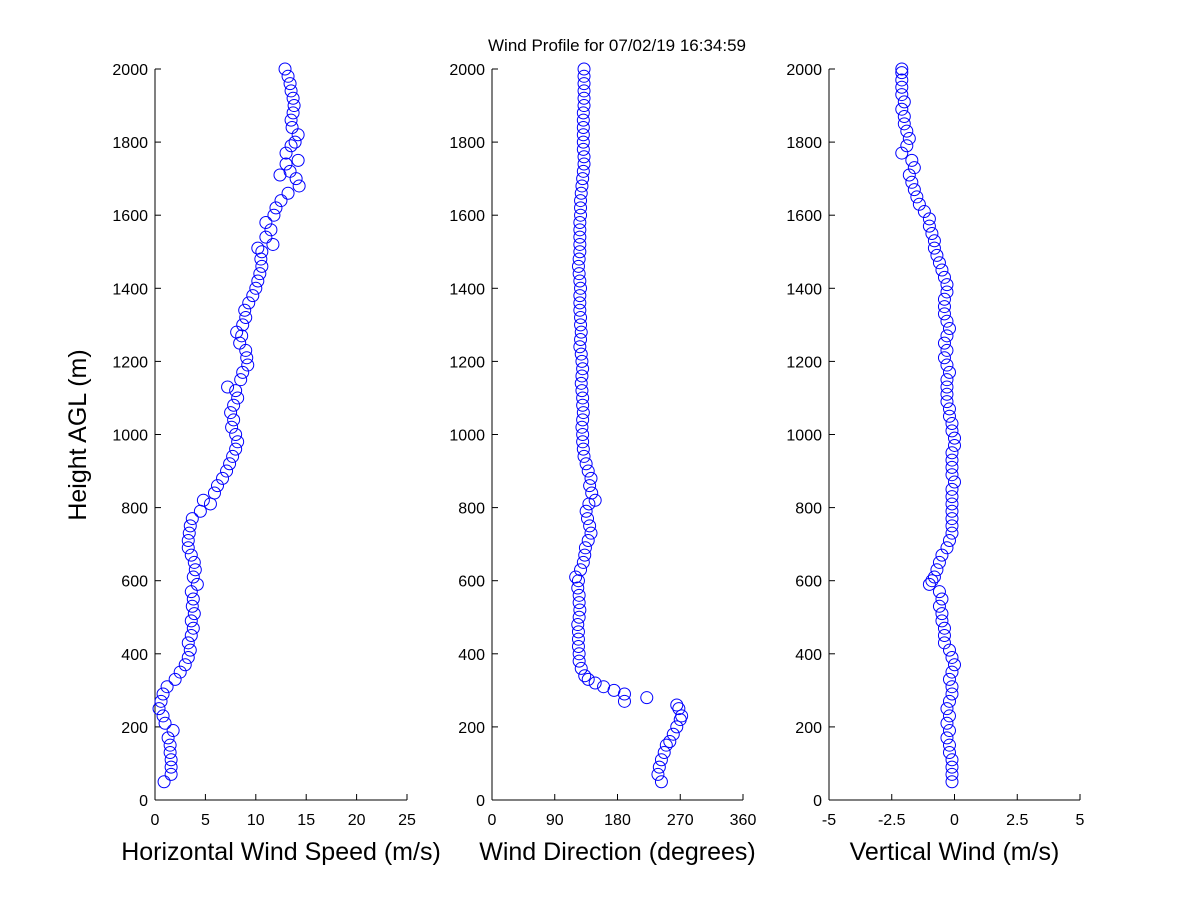 The width and height of the screenshot is (1200, 900). What do you see at coordinates (130, 216) in the screenshot?
I see `y-tick-label: 1600` at bounding box center [130, 216].